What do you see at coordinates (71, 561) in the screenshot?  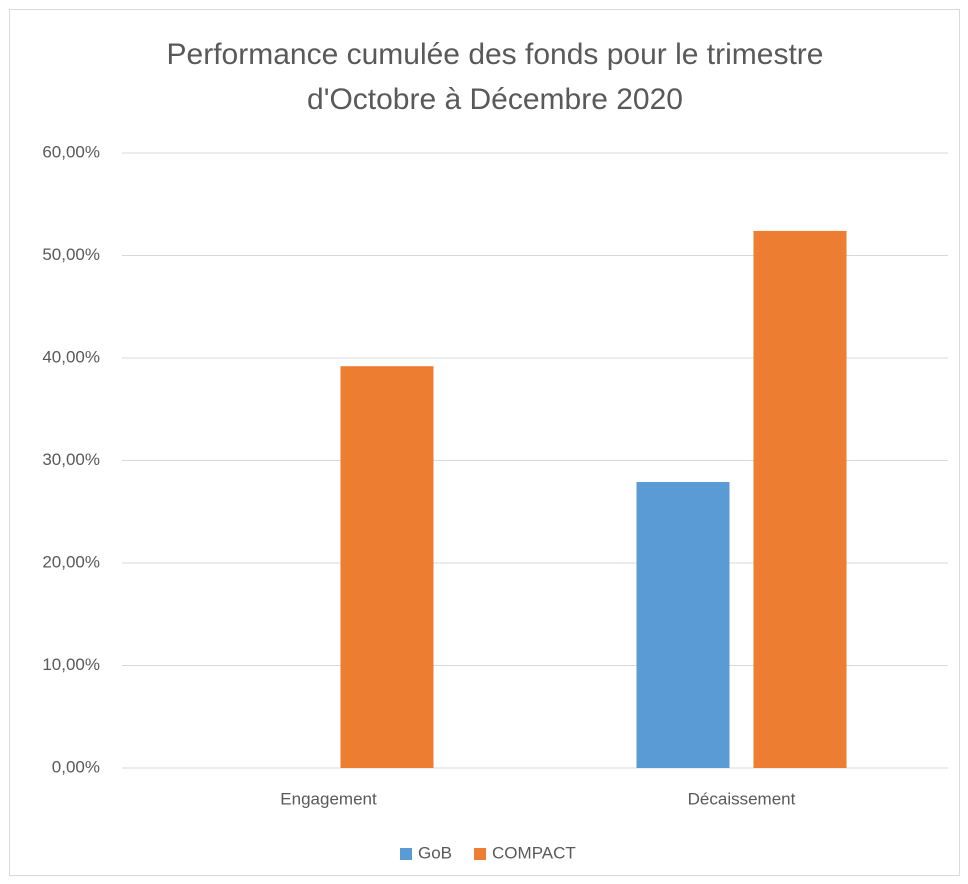 I see `y-tick-label: 20,00%` at bounding box center [71, 561].